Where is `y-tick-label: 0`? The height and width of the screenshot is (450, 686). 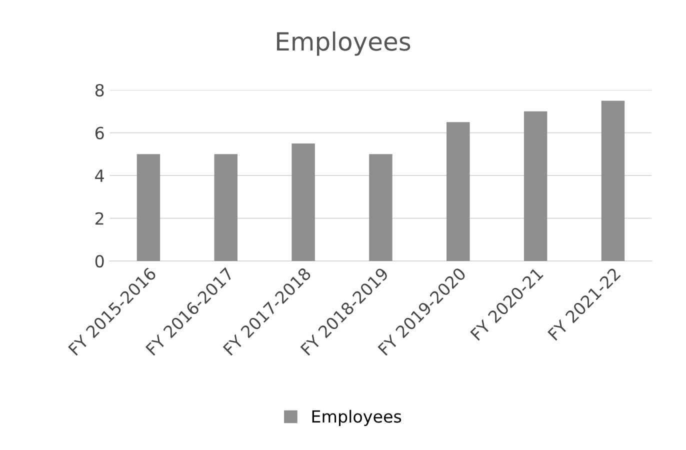
y-tick-label: 0 is located at coordinates (99, 261).